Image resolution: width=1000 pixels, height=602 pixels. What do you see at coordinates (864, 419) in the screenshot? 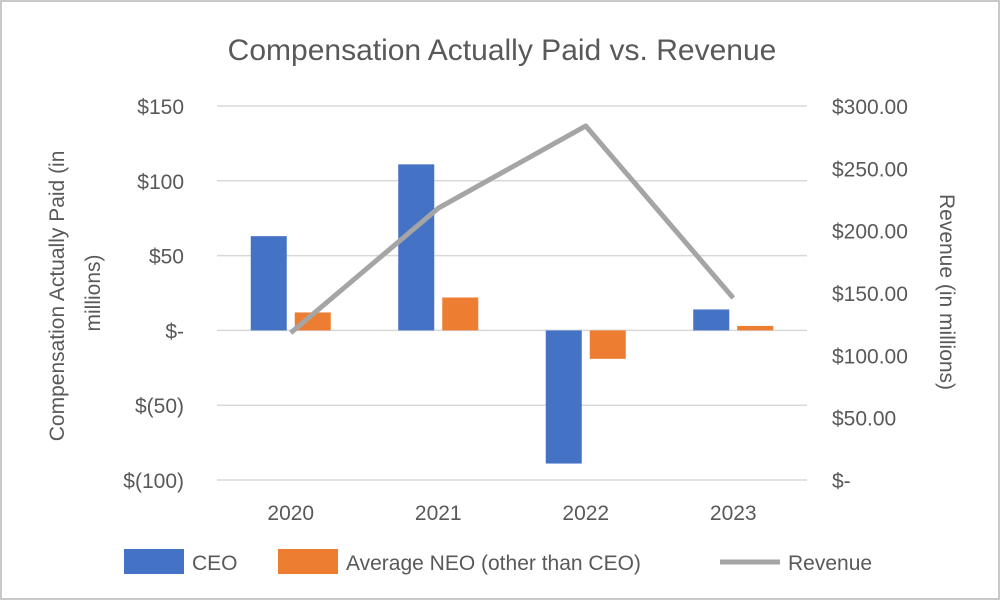
I see `right-tick-label: $50.00` at bounding box center [864, 419].